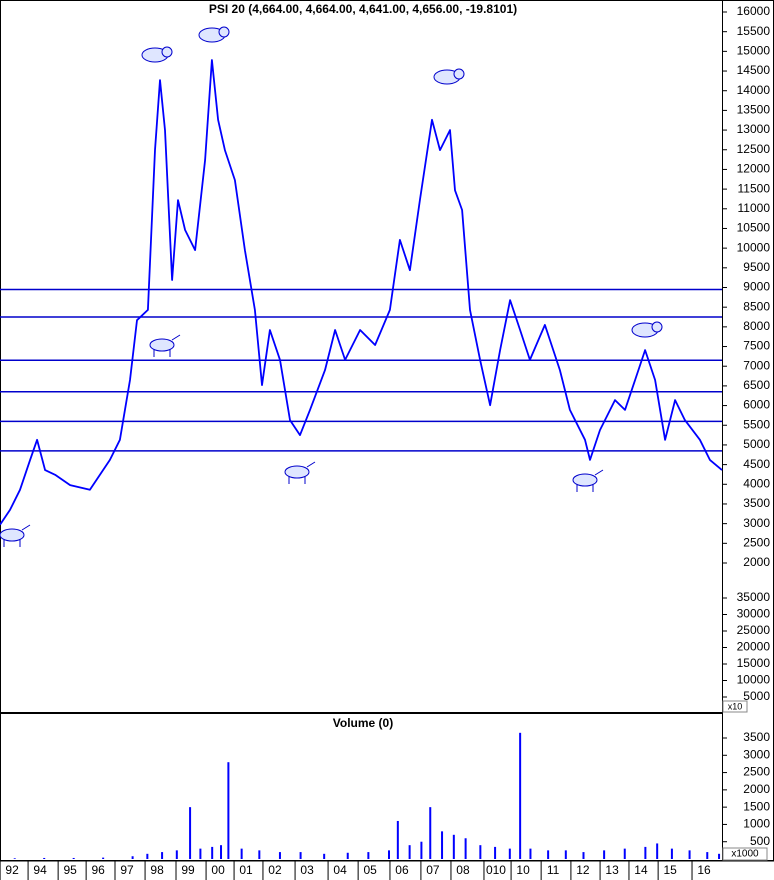 The width and height of the screenshot is (774, 880). I want to click on x-tick-label: 10, so click(523, 870).